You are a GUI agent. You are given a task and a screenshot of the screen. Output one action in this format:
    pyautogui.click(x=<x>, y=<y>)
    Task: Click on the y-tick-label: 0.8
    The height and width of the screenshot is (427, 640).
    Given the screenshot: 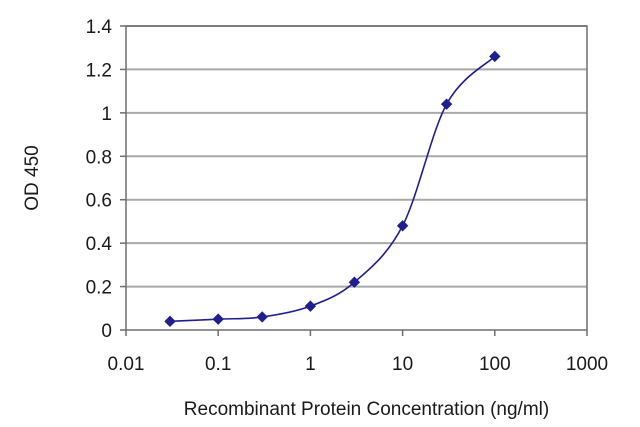 What is the action you would take?
    pyautogui.click(x=99, y=157)
    